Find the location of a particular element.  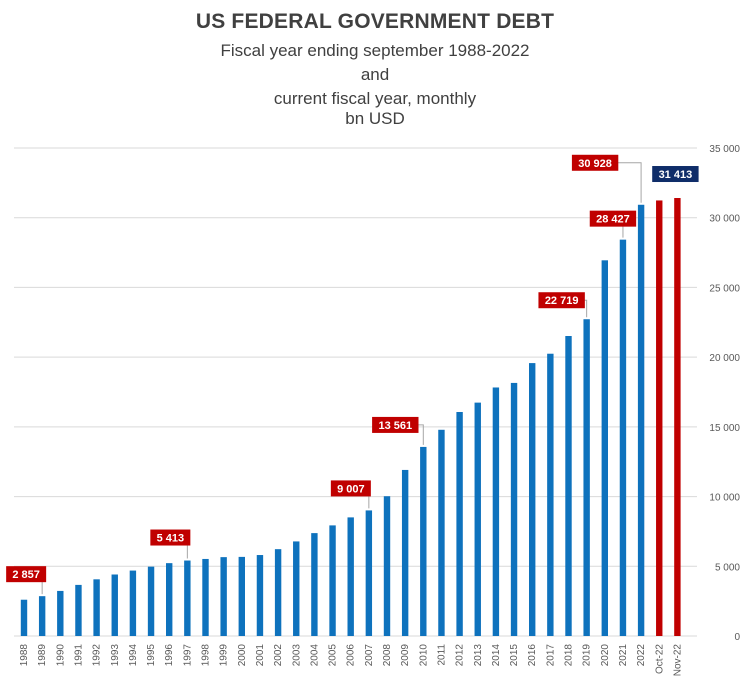

x-tick-label: 1988 is located at coordinates (24, 655).